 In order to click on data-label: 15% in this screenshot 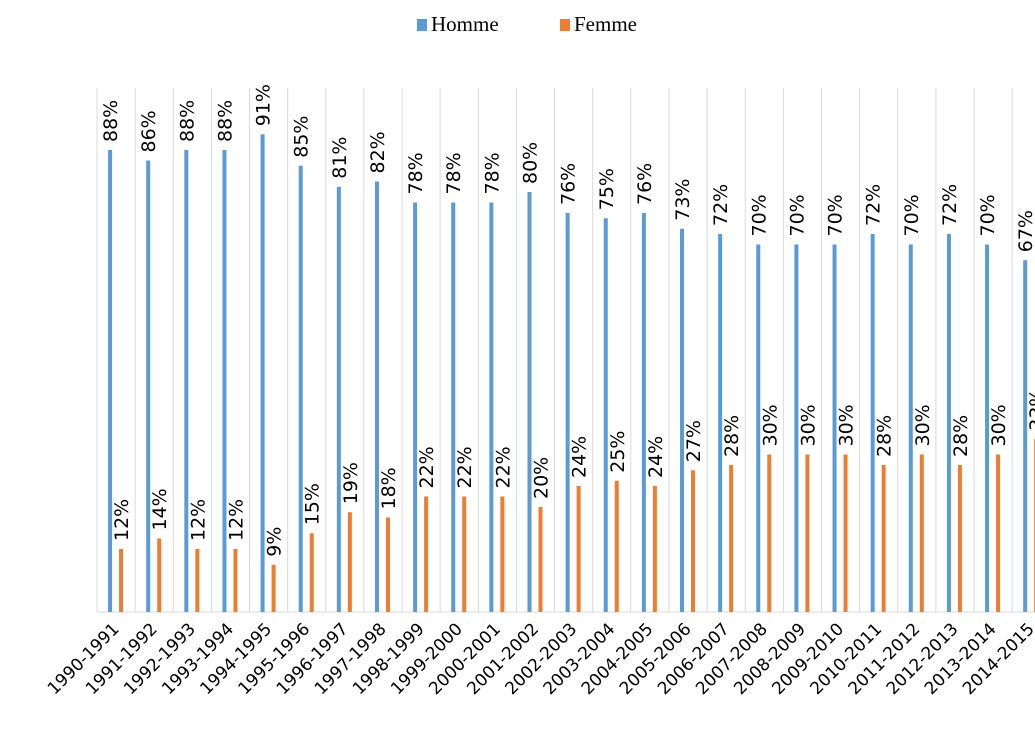, I will do `click(313, 504)`.